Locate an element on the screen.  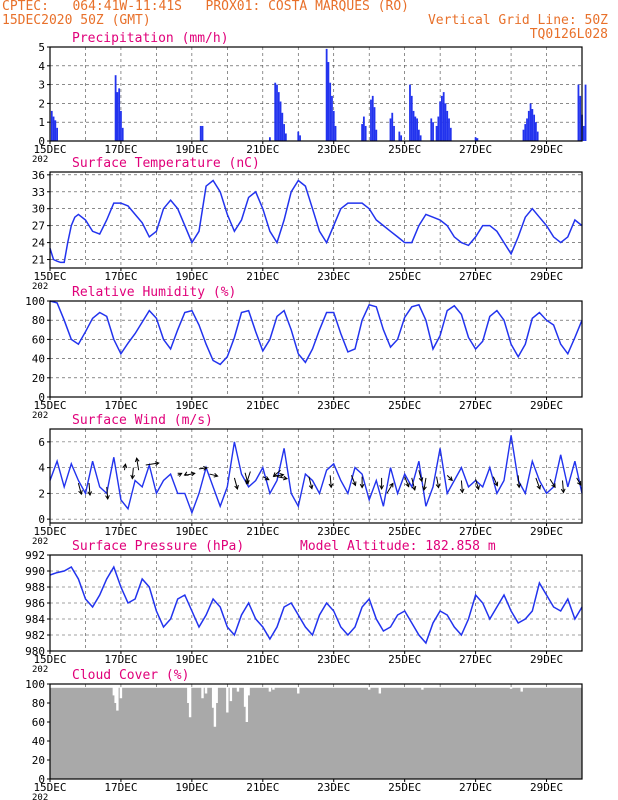
y-tick-label: 80 is located at coordinates (38, 703).